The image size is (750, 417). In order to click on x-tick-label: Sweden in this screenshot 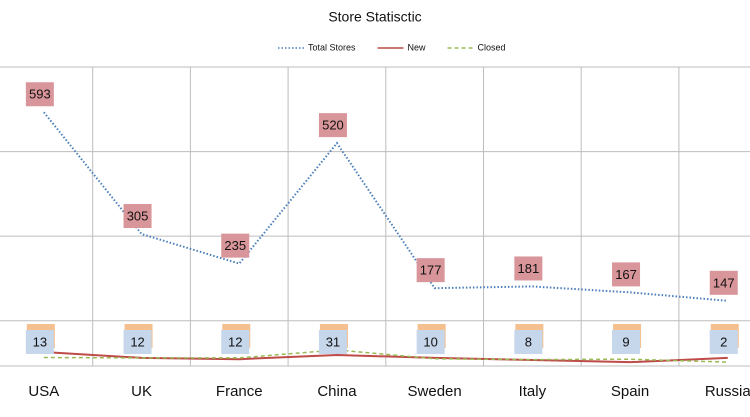, I will do `click(435, 391)`.